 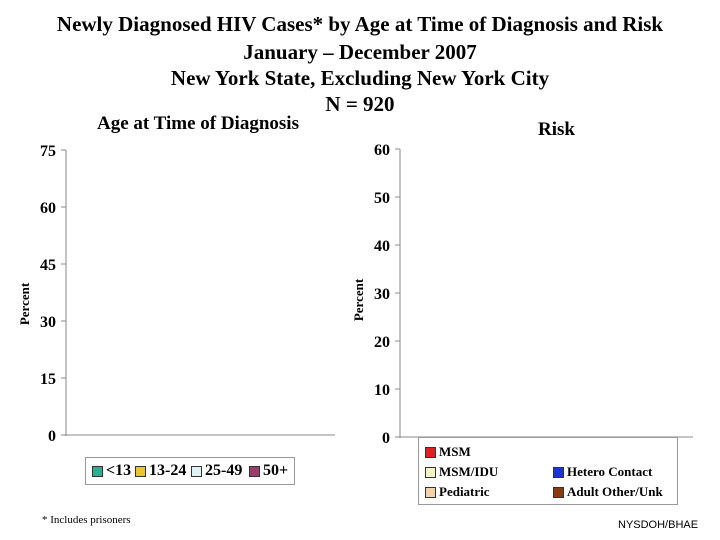 I want to click on legend-item-under-13: <13, so click(x=111, y=471).